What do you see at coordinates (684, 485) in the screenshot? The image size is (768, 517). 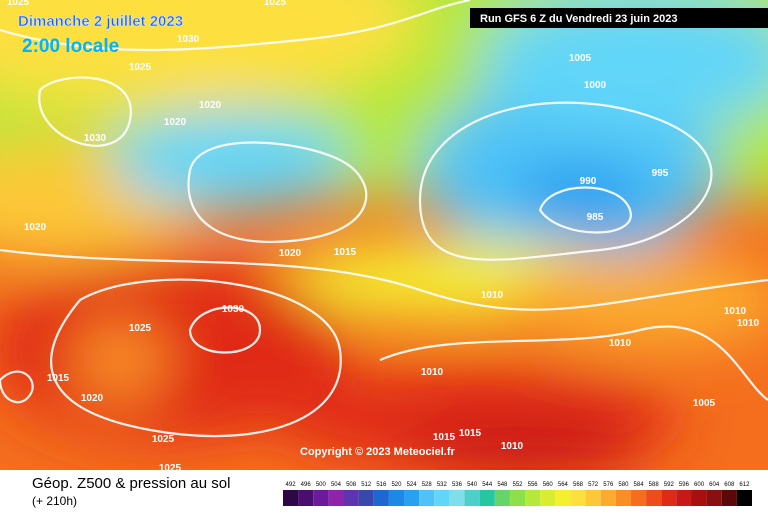 I see `colorbar-label: 596` at bounding box center [684, 485].